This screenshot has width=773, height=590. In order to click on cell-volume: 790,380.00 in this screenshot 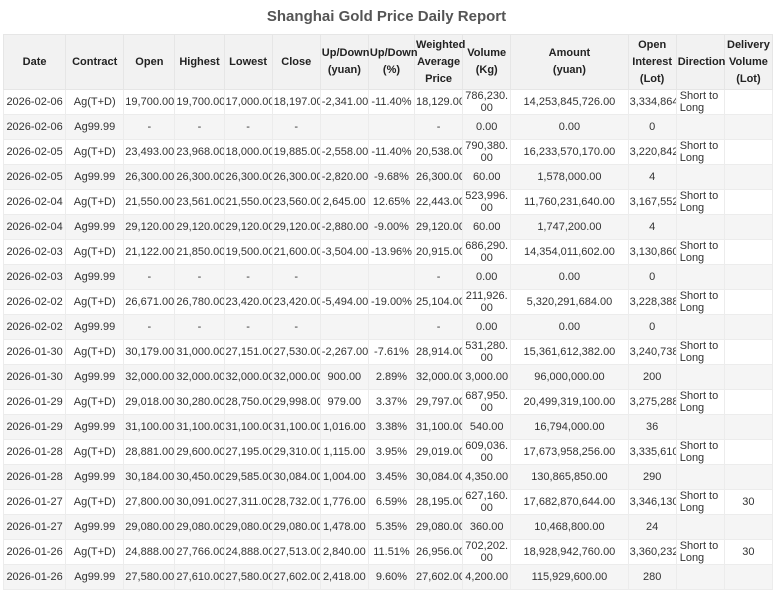, I will do `click(487, 152)`.